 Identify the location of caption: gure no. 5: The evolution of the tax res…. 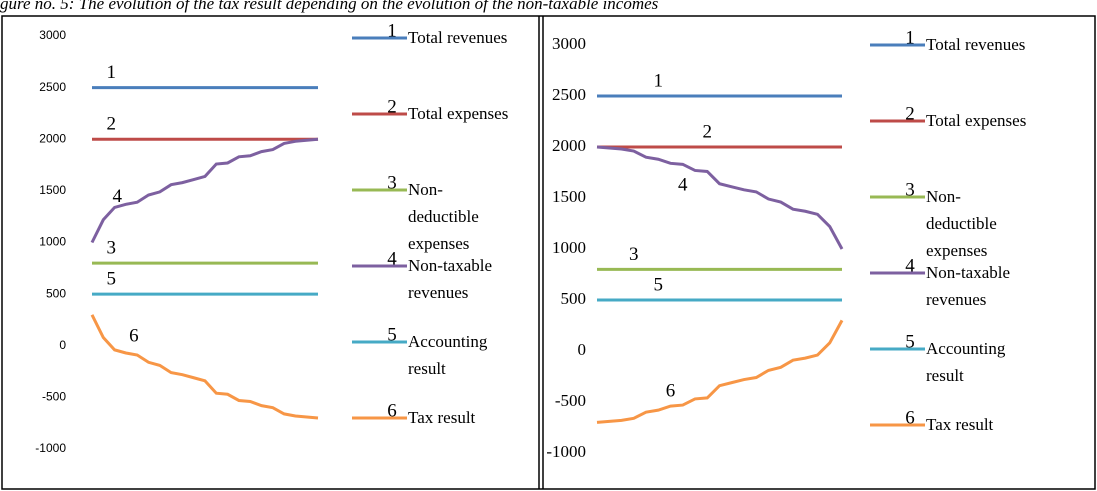
(329, 6).